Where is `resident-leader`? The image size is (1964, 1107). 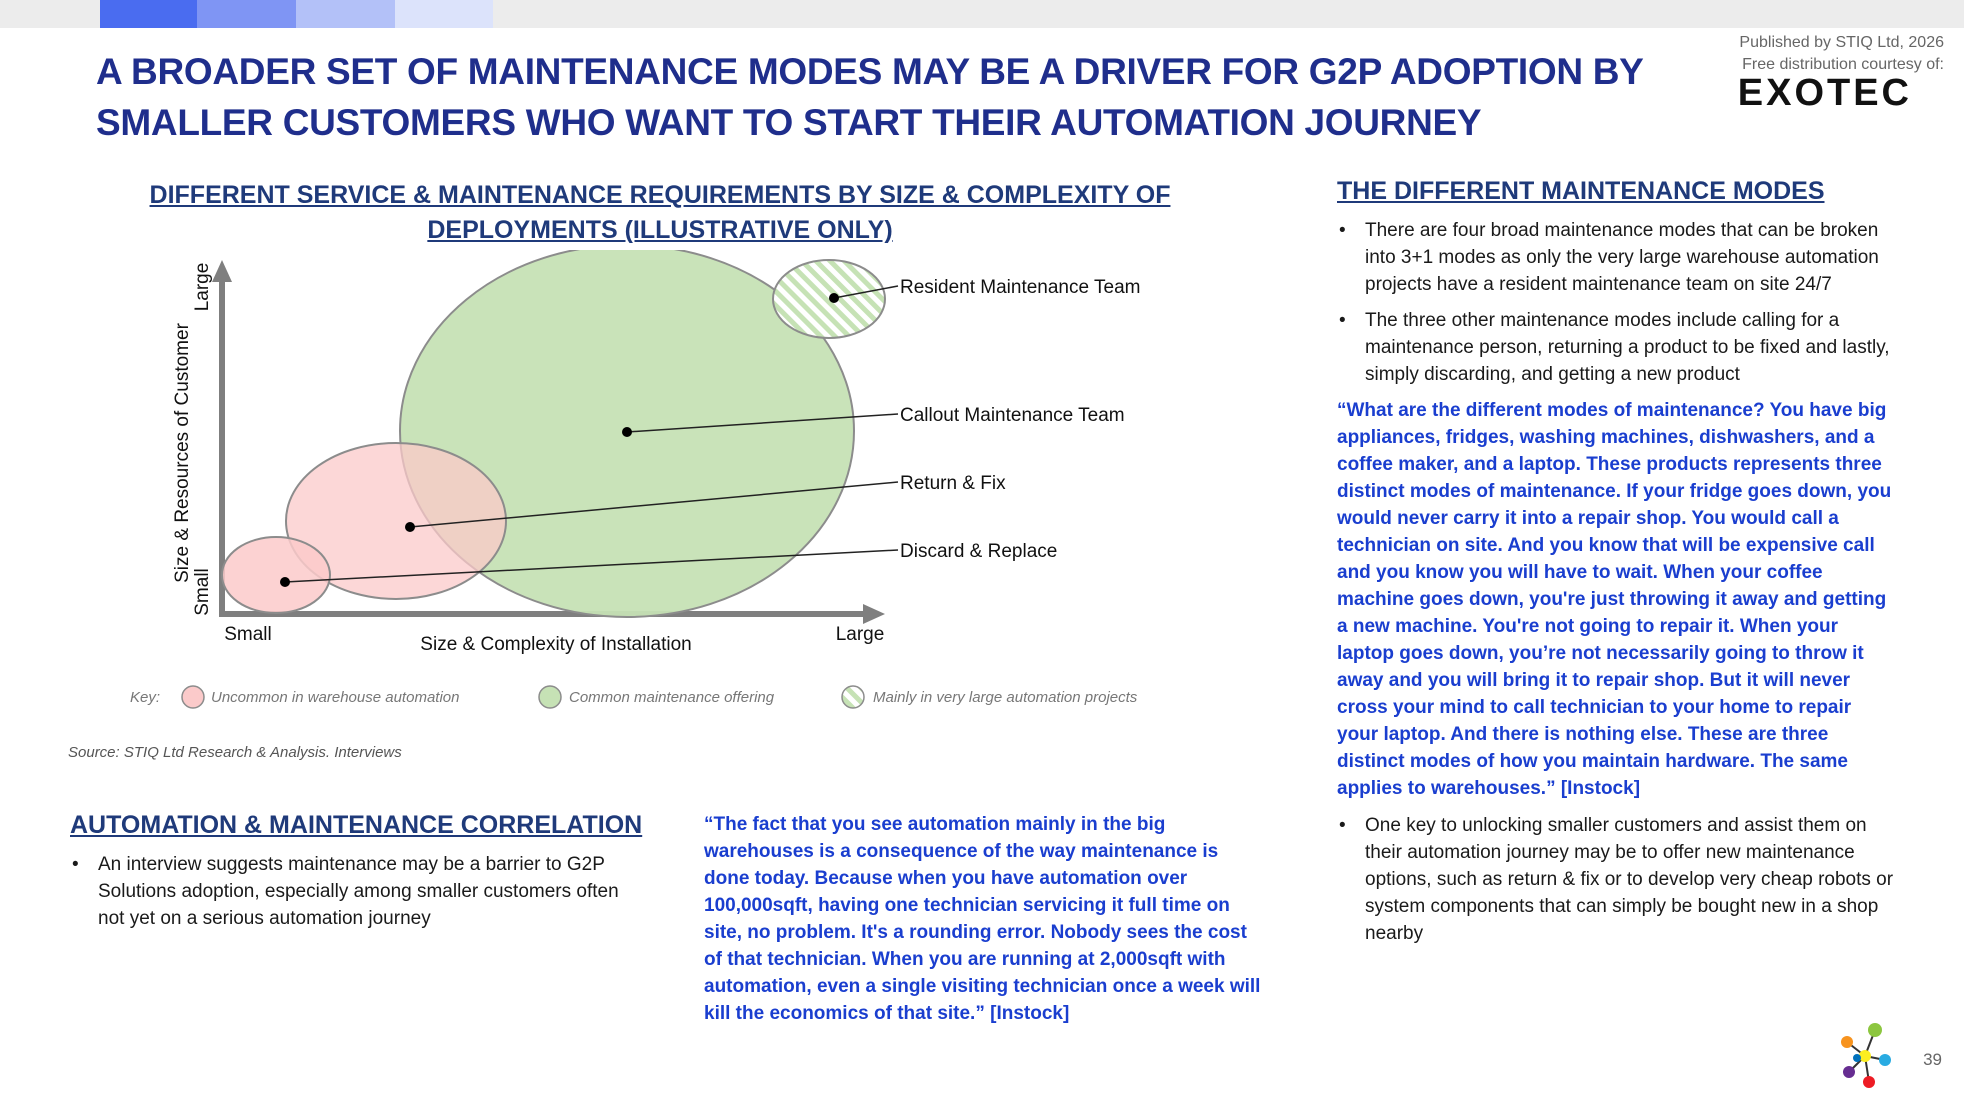
resident-leader is located at coordinates (866, 292).